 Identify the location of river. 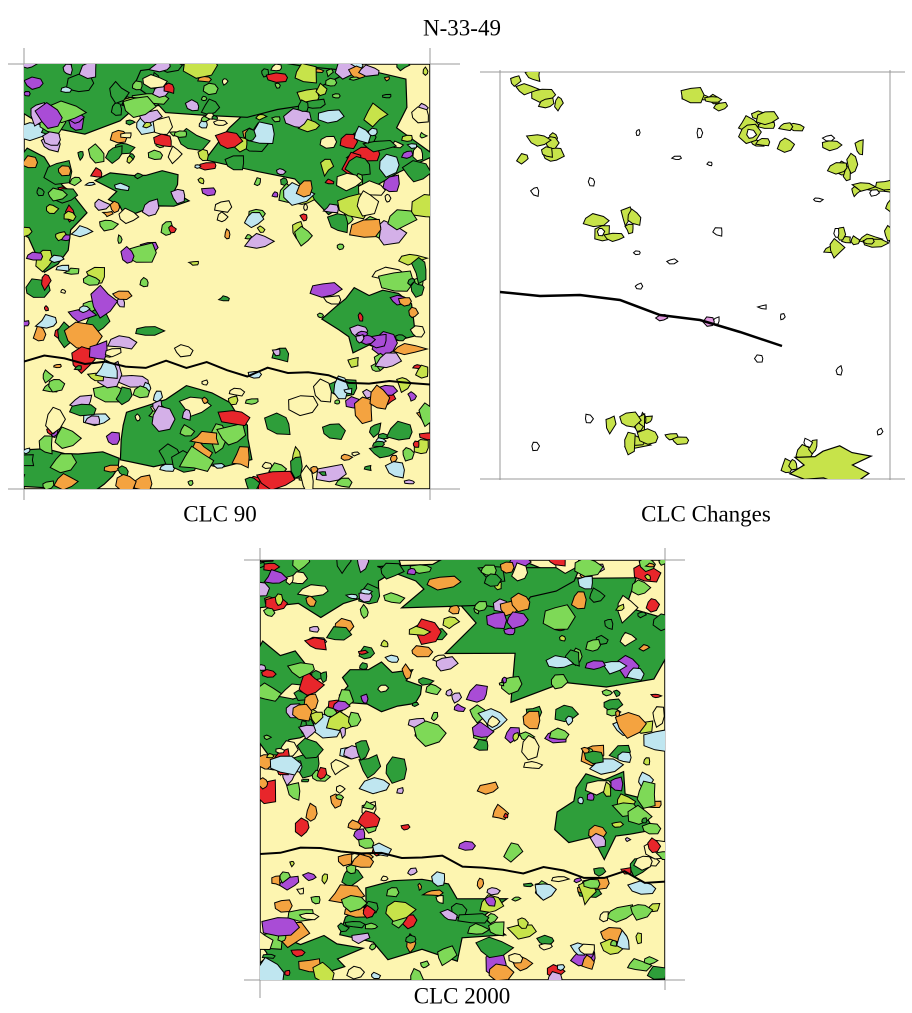
(462, 865).